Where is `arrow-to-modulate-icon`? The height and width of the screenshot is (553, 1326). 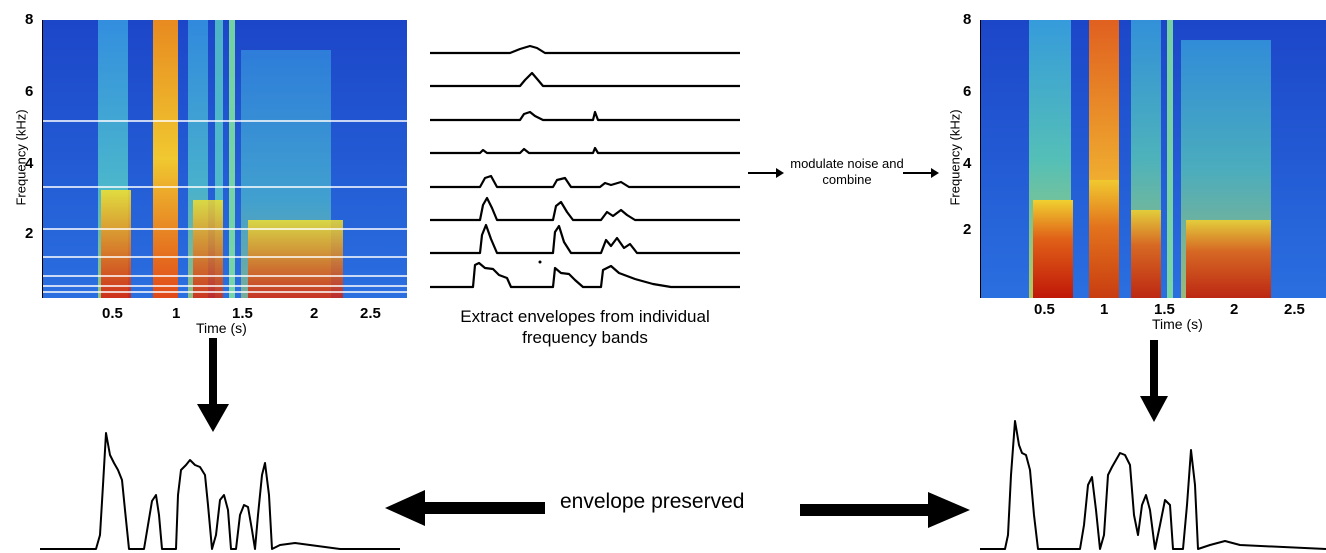
arrow-to-modulate-icon is located at coordinates (766, 173).